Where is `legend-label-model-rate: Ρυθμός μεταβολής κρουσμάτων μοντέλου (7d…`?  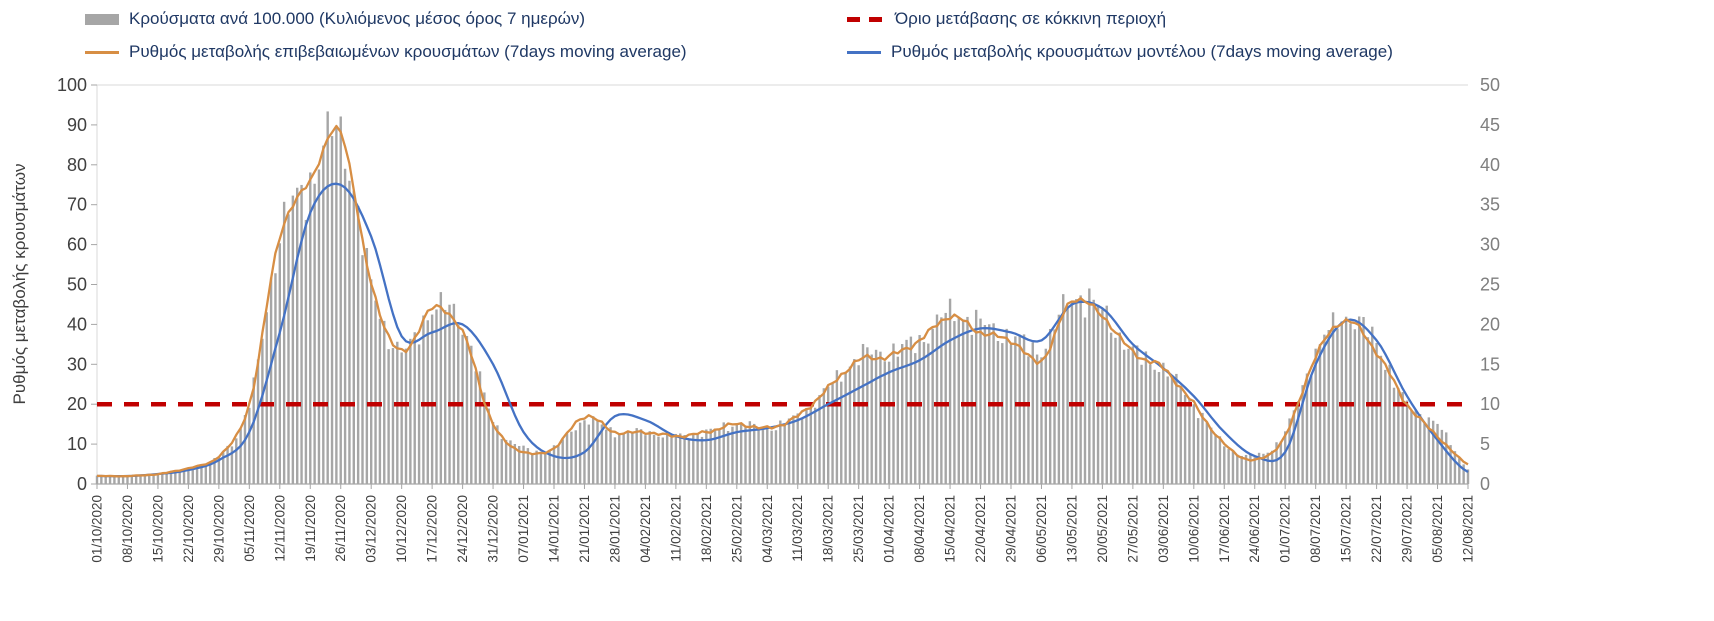 legend-label-model-rate: Ρυθμός μεταβολής κρουσμάτων μοντέλου (7d… is located at coordinates (1142, 51).